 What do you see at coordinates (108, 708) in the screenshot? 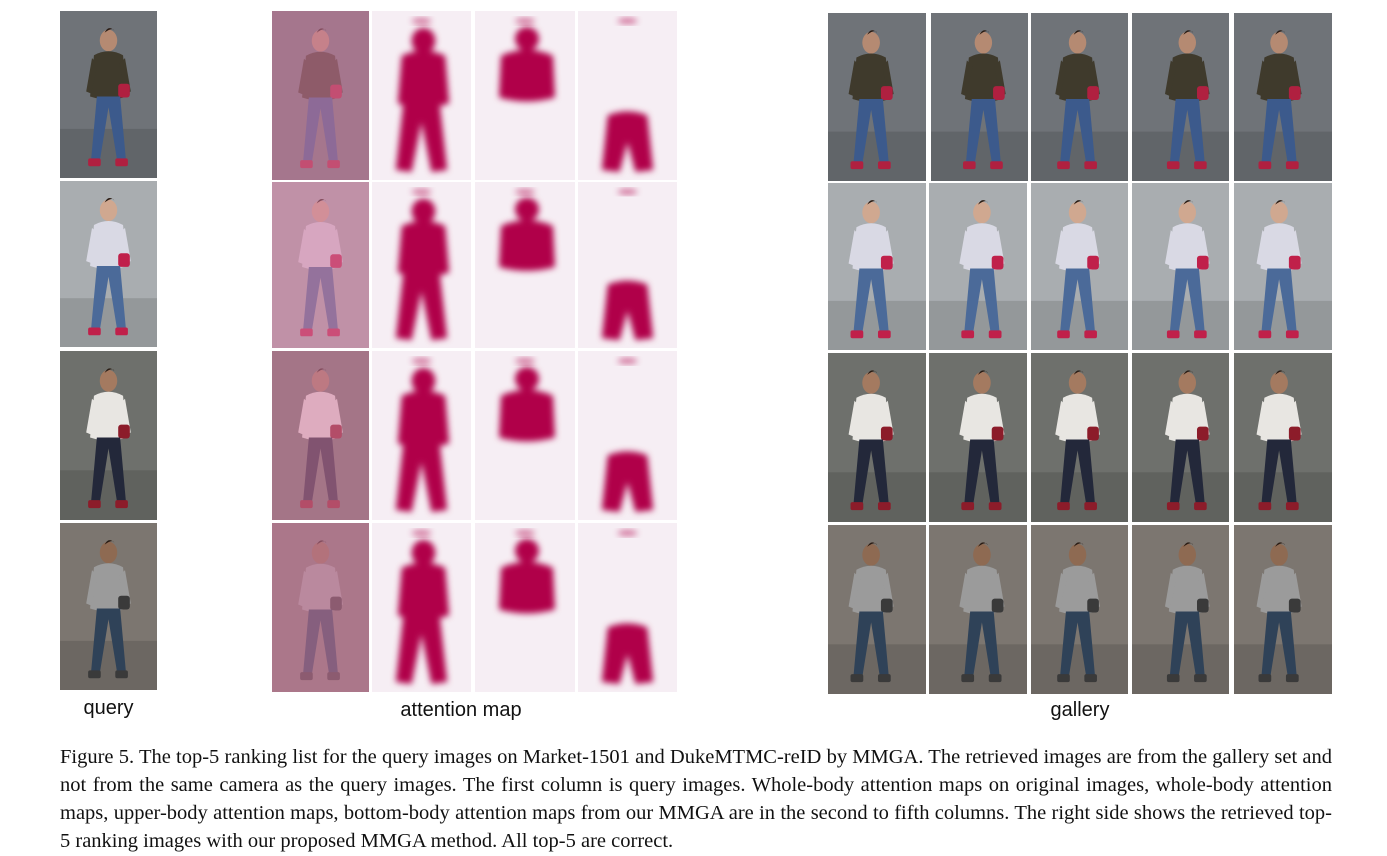
I see `query-label: query` at bounding box center [108, 708].